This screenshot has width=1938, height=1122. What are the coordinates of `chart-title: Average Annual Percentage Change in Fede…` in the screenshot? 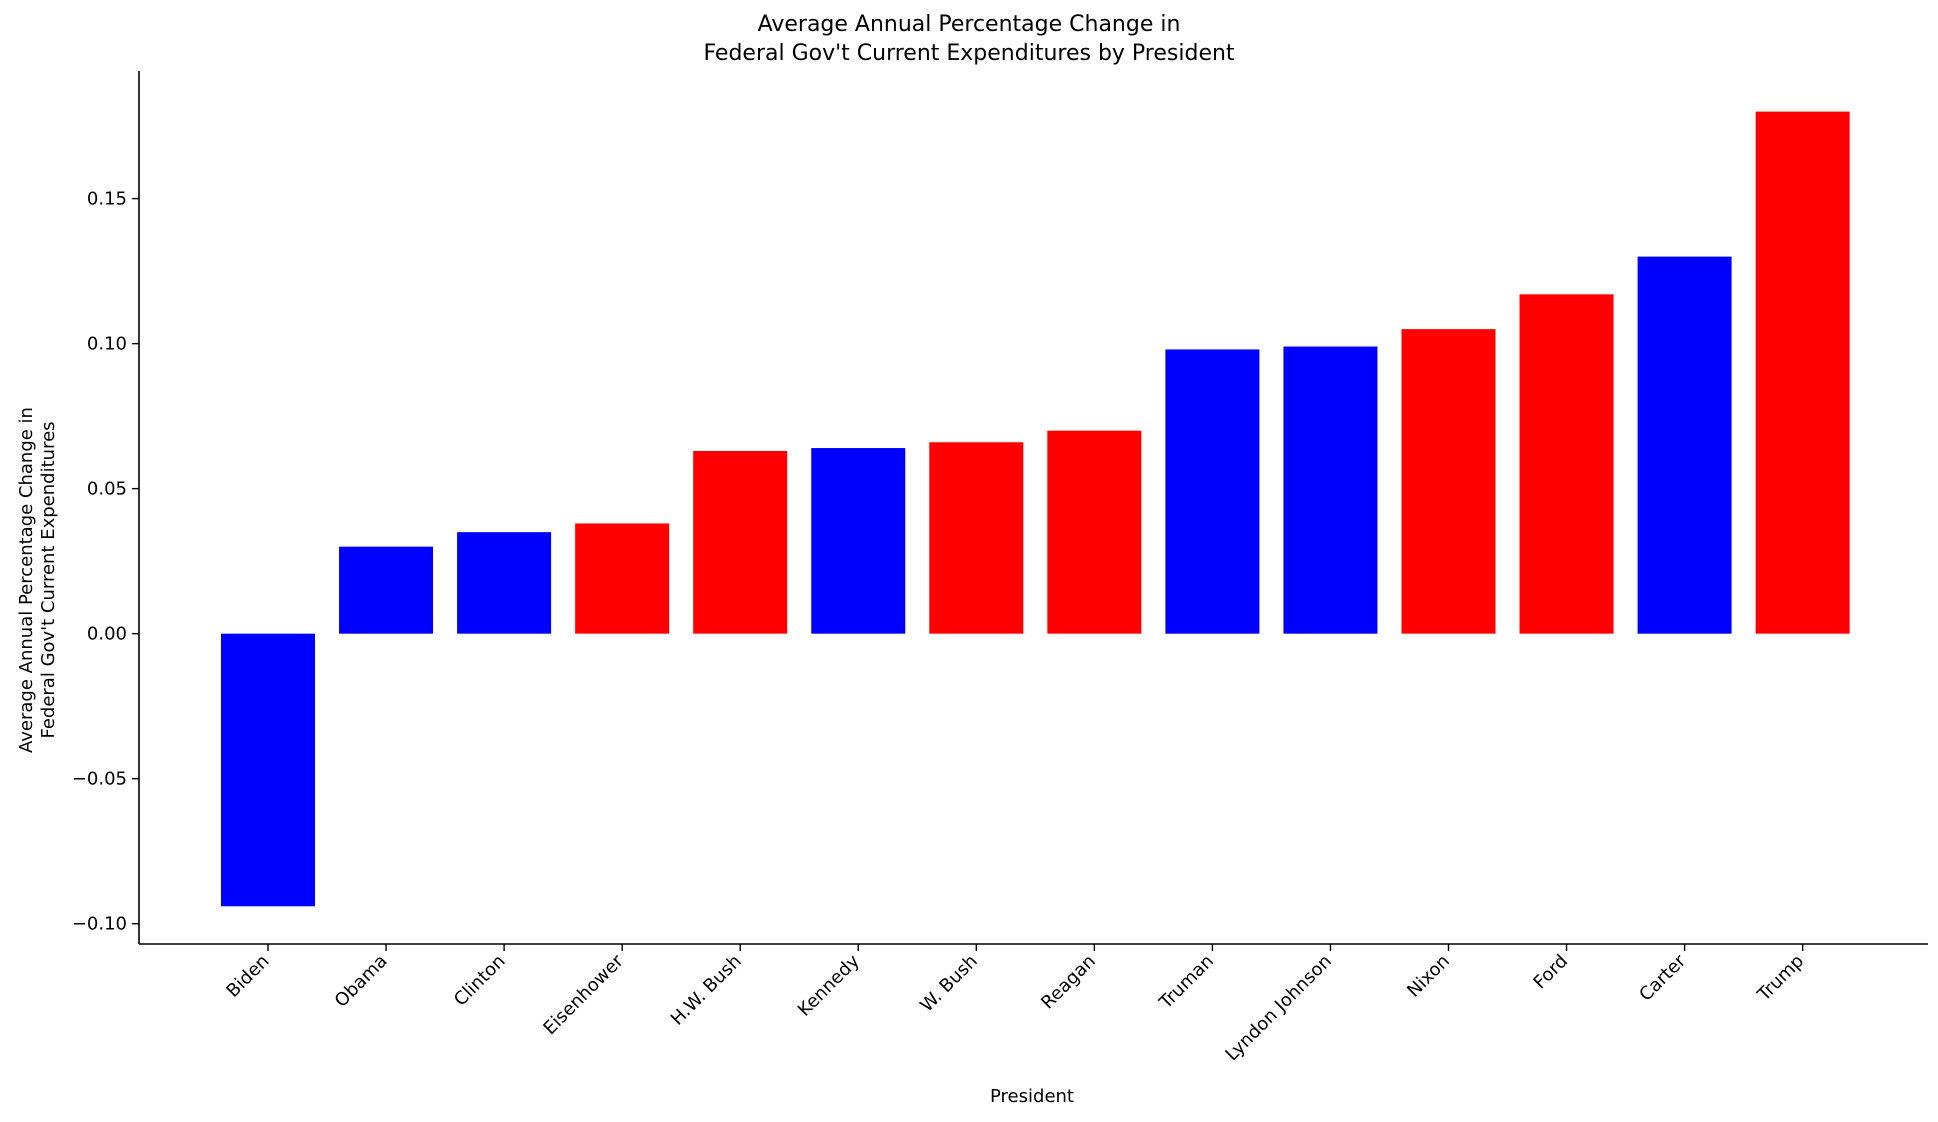 It's located at (969, 39).